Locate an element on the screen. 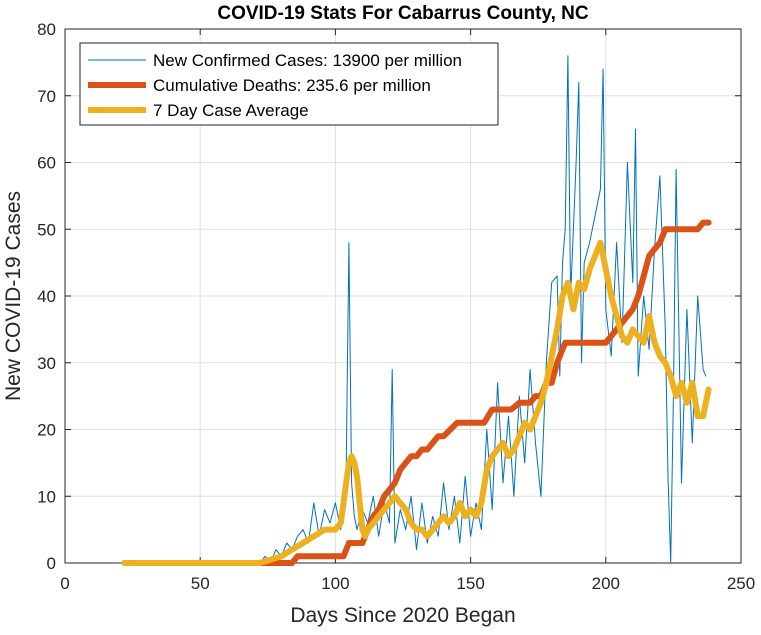 Image resolution: width=761 pixels, height=635 pixels. y-tick-label: 20 is located at coordinates (46, 430).